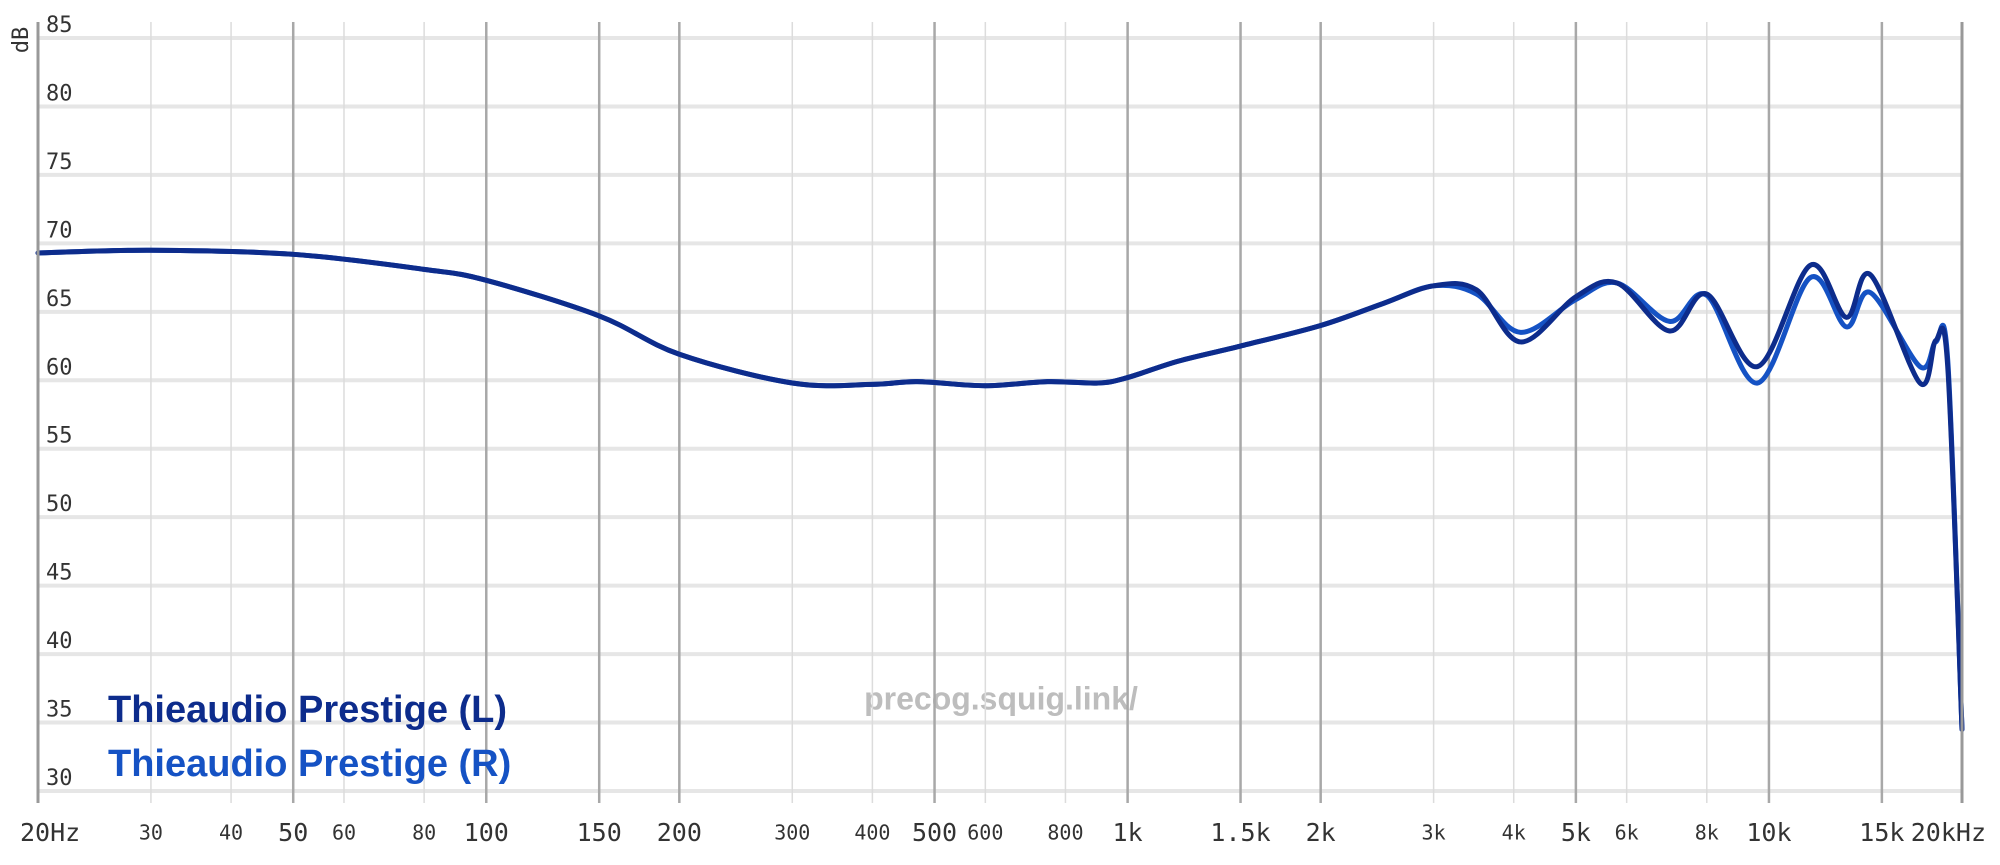  Describe the element at coordinates (59, 641) in the screenshot. I see `y-tick-label: 40` at that location.